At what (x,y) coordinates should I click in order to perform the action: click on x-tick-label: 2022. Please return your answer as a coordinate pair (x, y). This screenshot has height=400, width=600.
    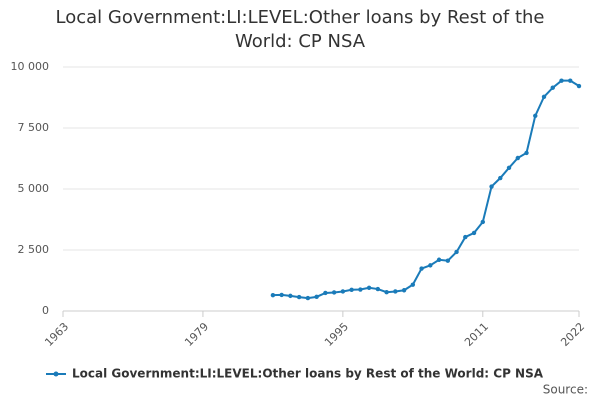
    Looking at the image, I should click on (572, 334).